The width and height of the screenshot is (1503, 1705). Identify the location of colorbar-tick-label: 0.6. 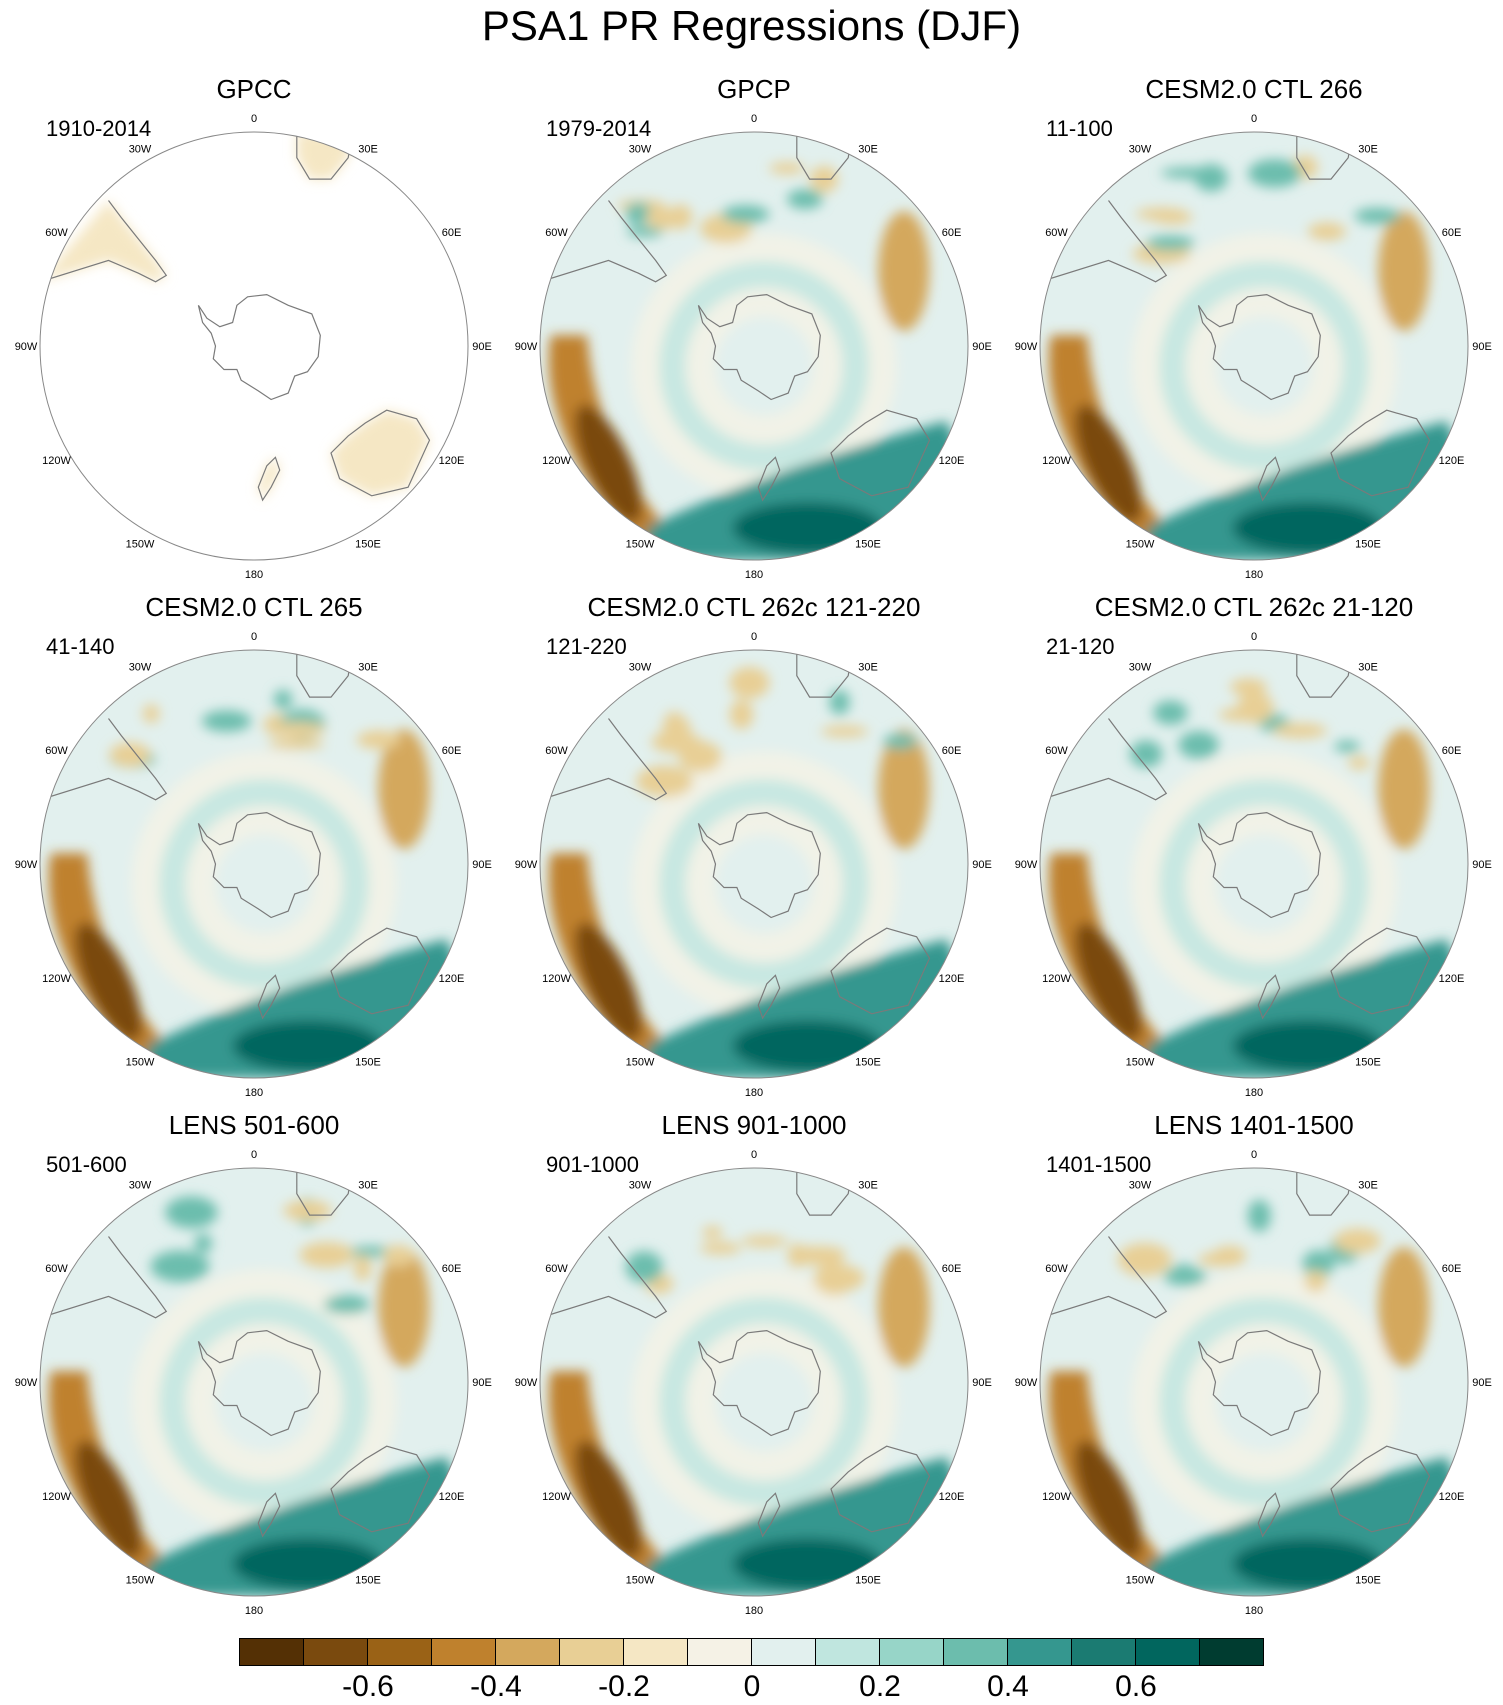
(1136, 1686).